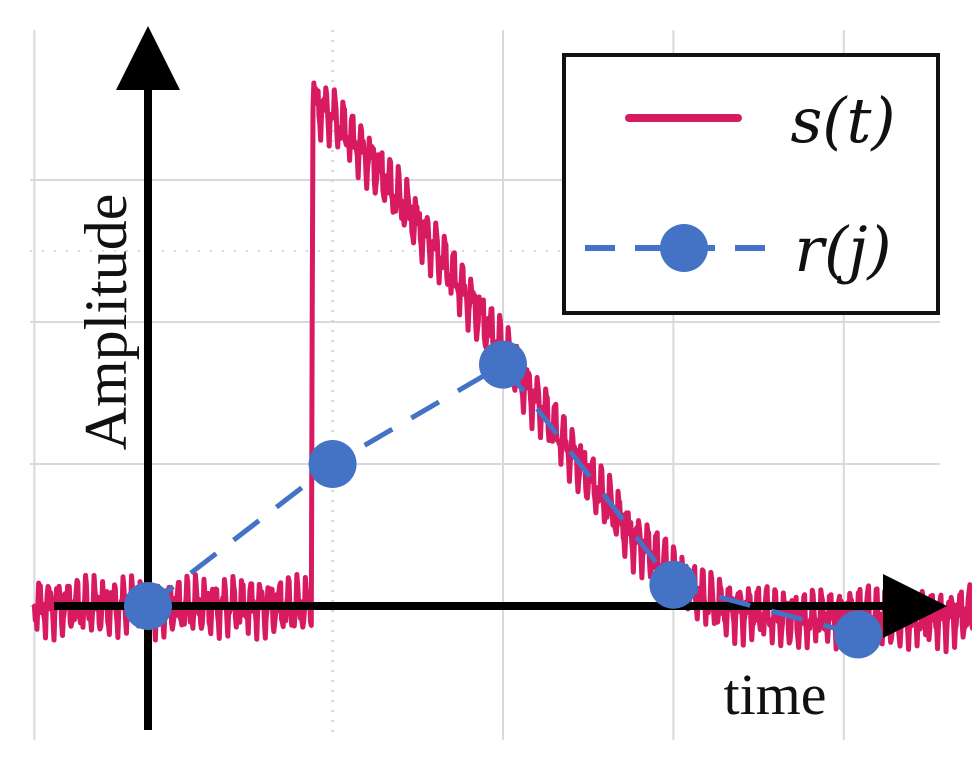  Describe the element at coordinates (774, 694) in the screenshot. I see `x-axis-label: time` at that location.